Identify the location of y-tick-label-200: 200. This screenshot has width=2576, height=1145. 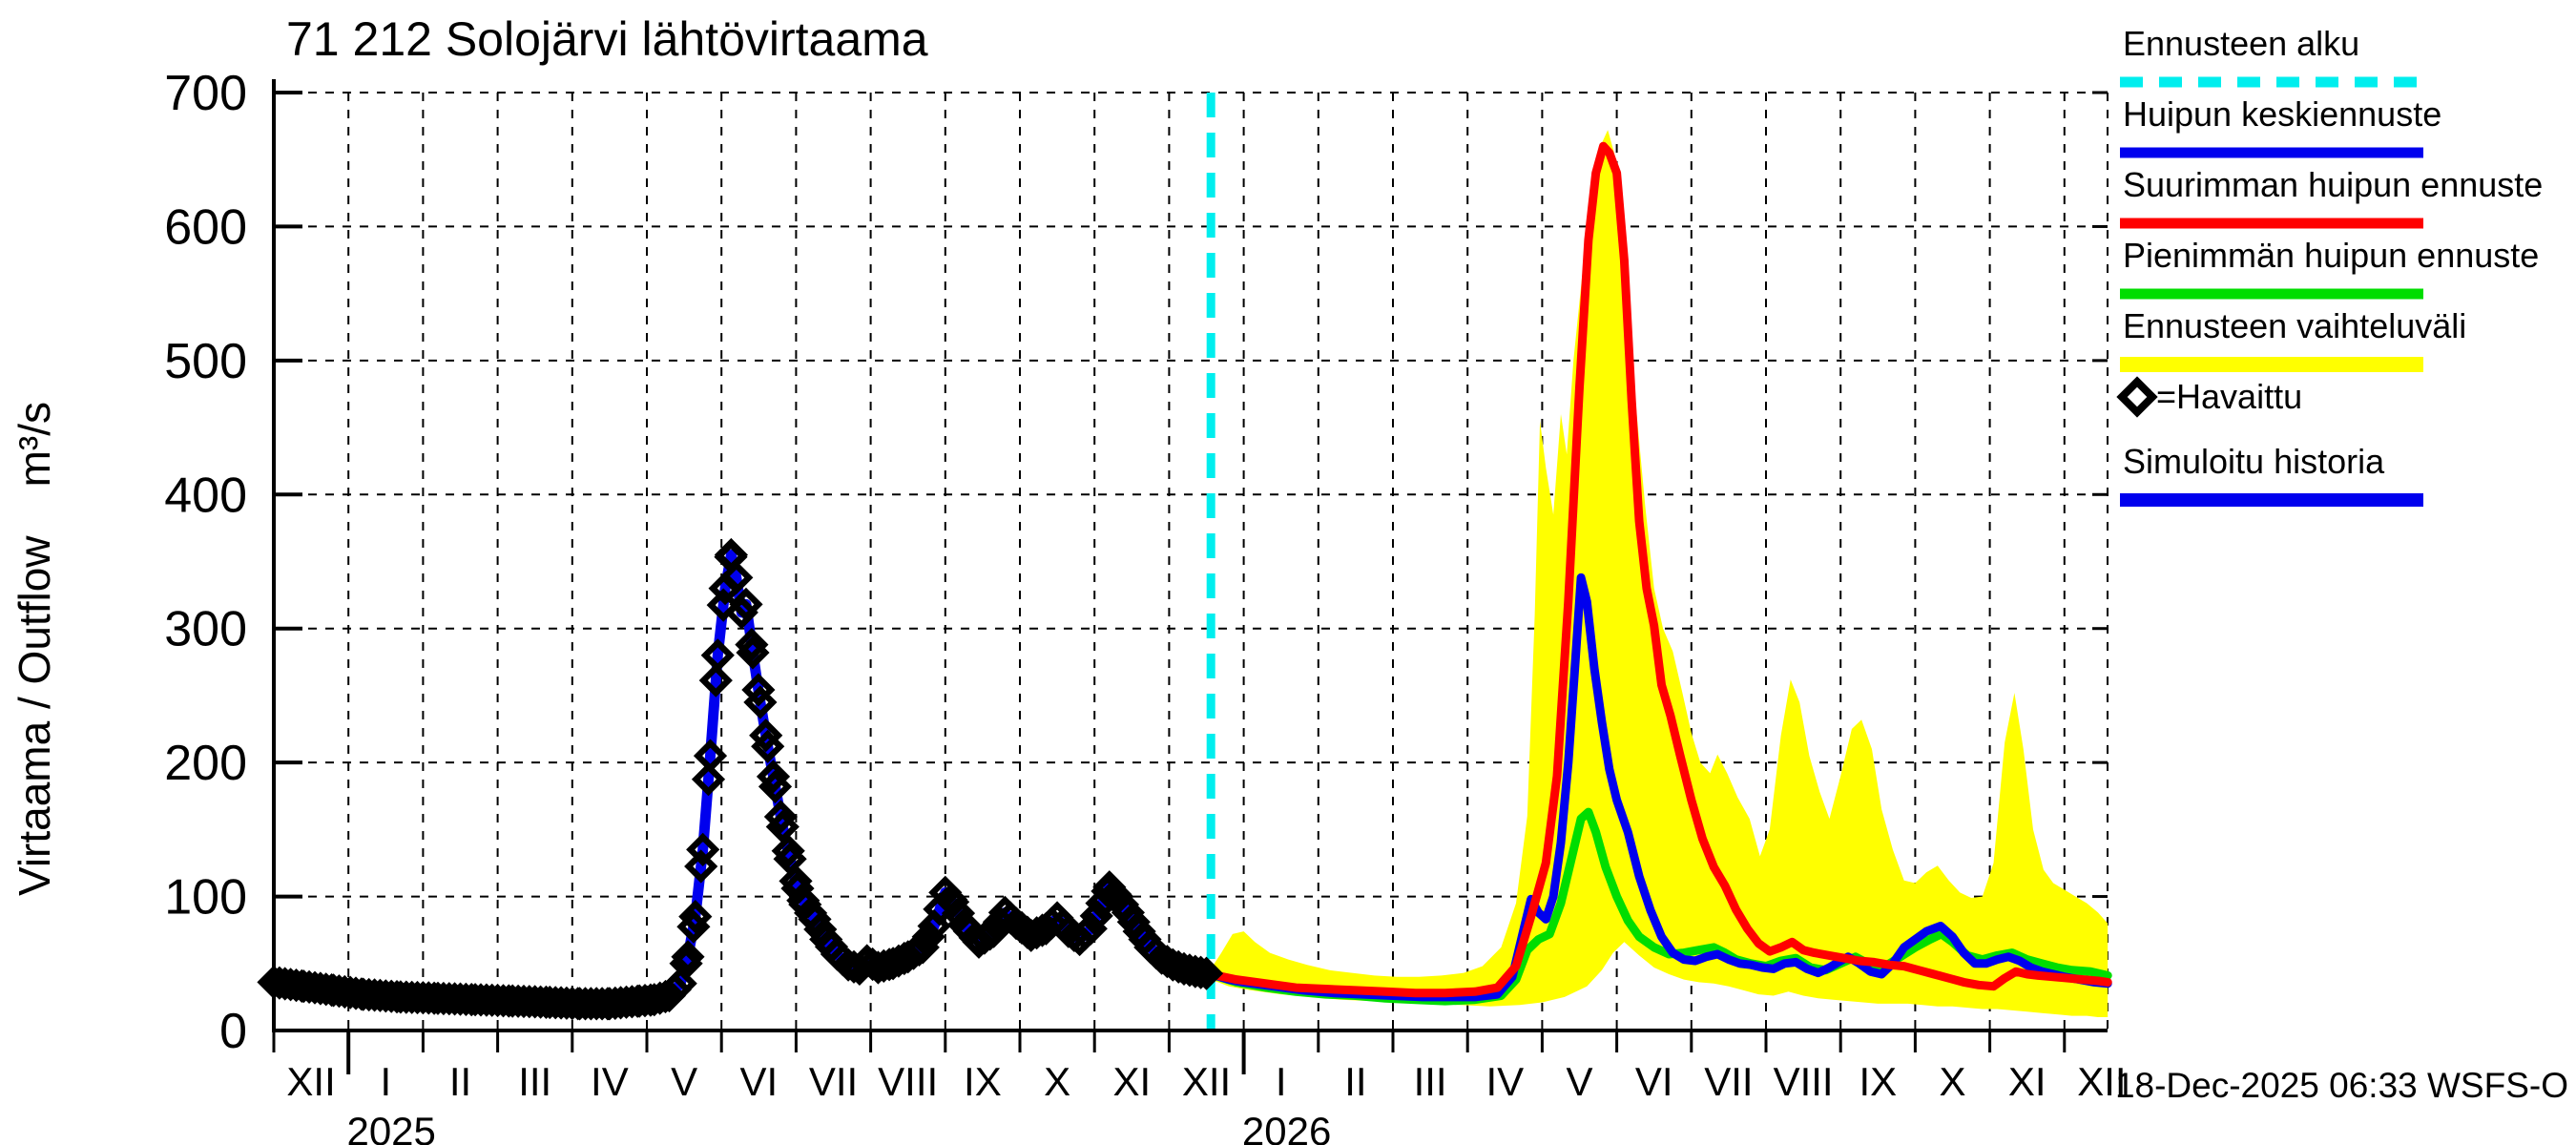
(205, 763).